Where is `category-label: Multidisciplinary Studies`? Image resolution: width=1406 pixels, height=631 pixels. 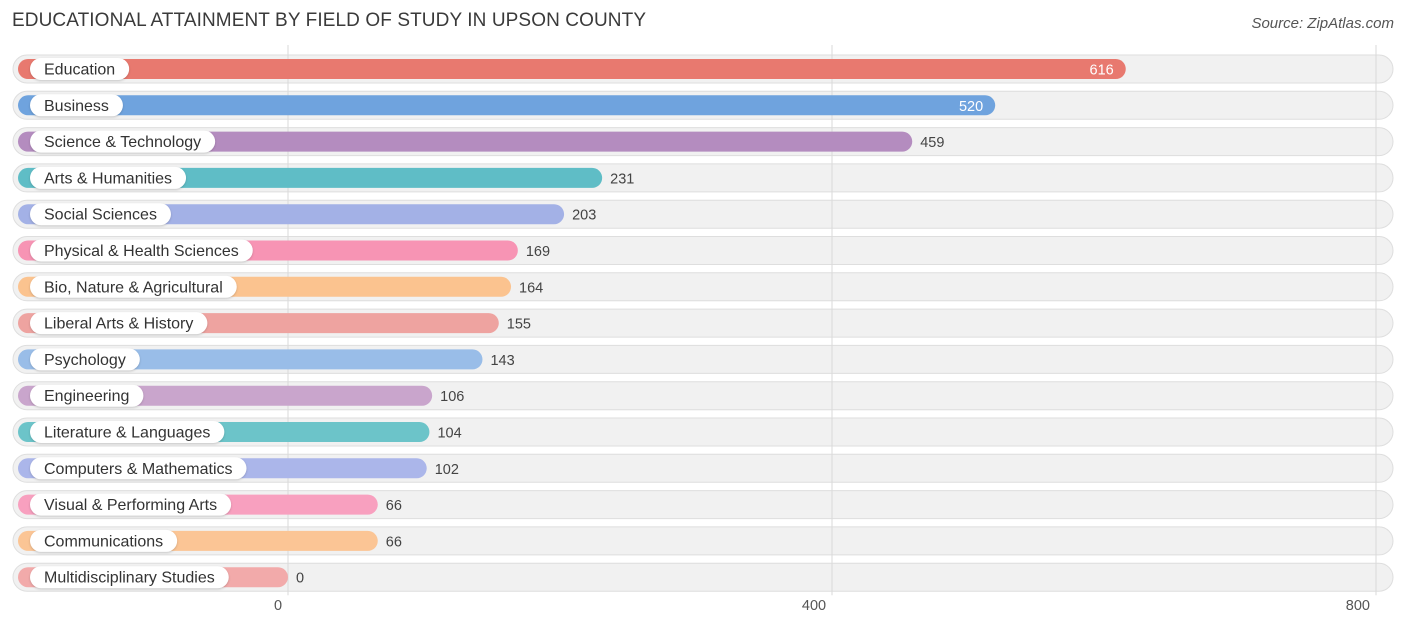
category-label: Multidisciplinary Studies is located at coordinates (129, 578).